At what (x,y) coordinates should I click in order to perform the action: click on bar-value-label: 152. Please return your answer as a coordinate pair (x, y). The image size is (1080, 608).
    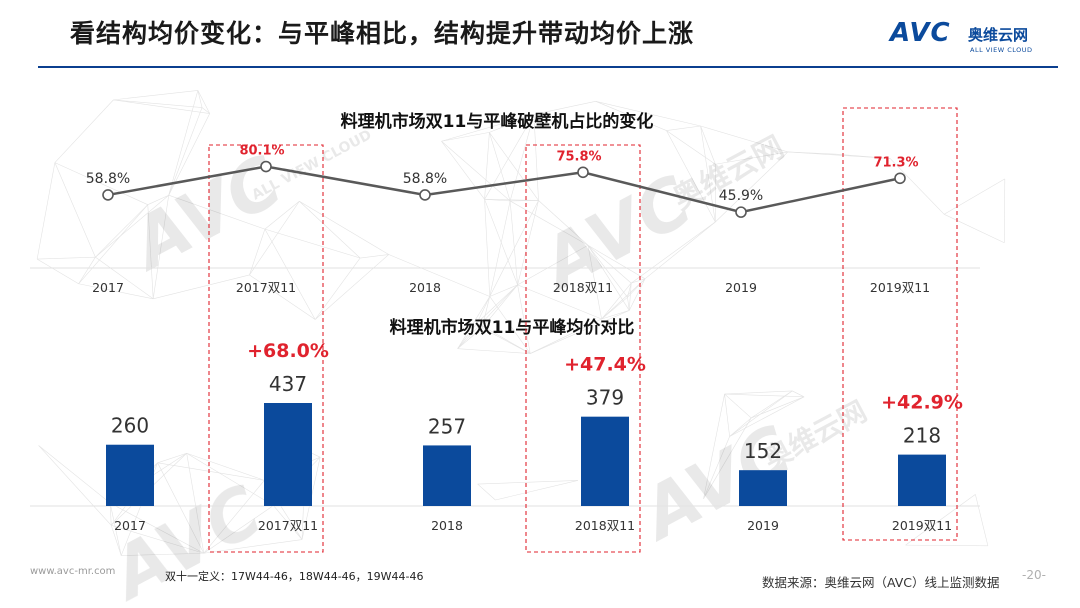
    Looking at the image, I should click on (763, 451).